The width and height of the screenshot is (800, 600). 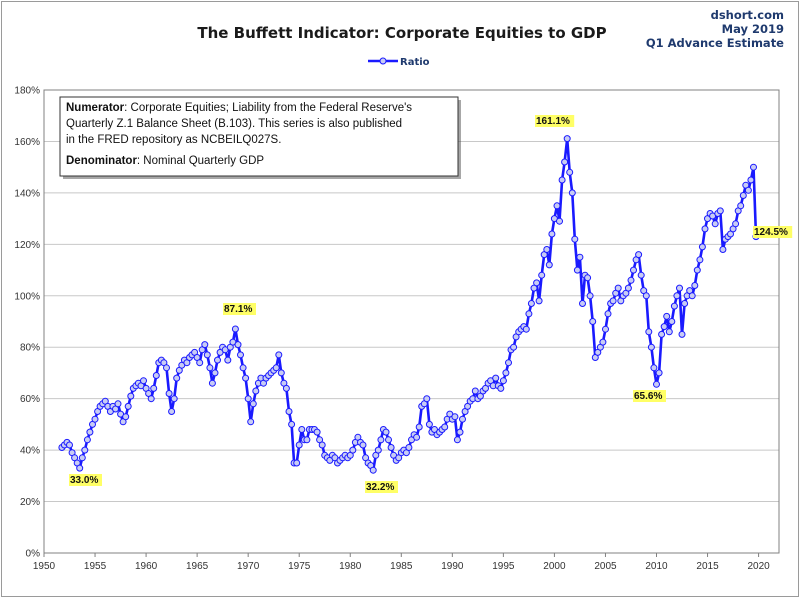 I want to click on y-tick-label: 20%, so click(x=30, y=502).